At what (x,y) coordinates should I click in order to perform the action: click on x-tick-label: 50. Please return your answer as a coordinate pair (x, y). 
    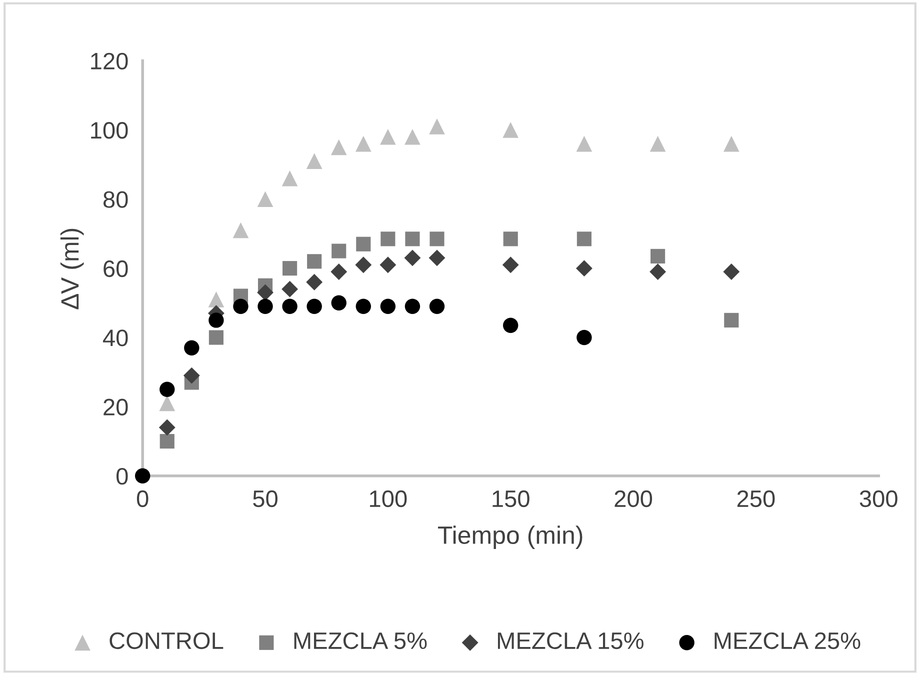
    Looking at the image, I should click on (265, 499).